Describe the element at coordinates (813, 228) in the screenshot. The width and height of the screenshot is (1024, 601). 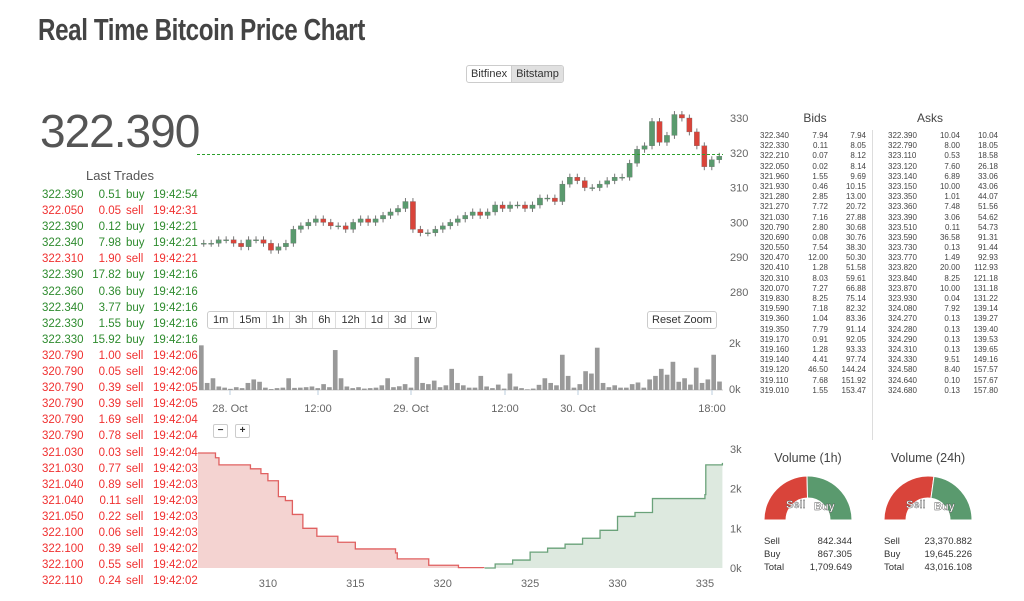
I see `bid-row: 320.790 2.80 30.68` at that location.